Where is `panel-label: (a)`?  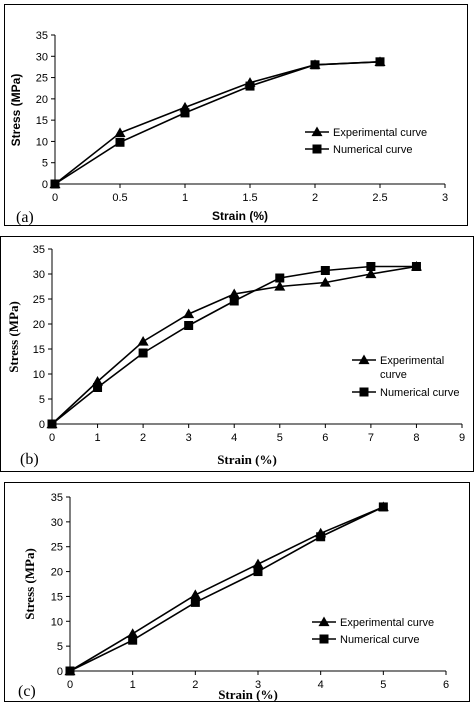
panel-label: (a) is located at coordinates (25, 217).